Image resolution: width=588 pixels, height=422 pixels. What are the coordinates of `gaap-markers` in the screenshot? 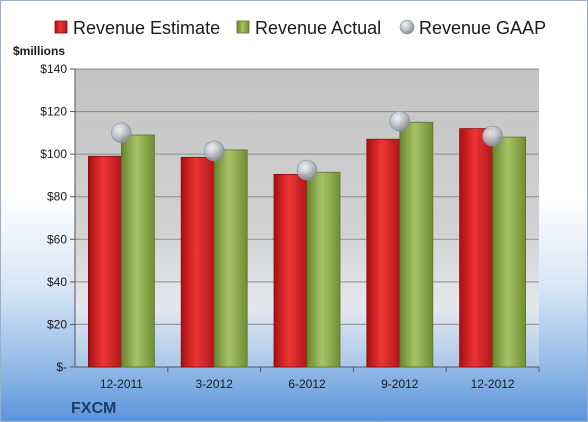 It's located at (307, 145).